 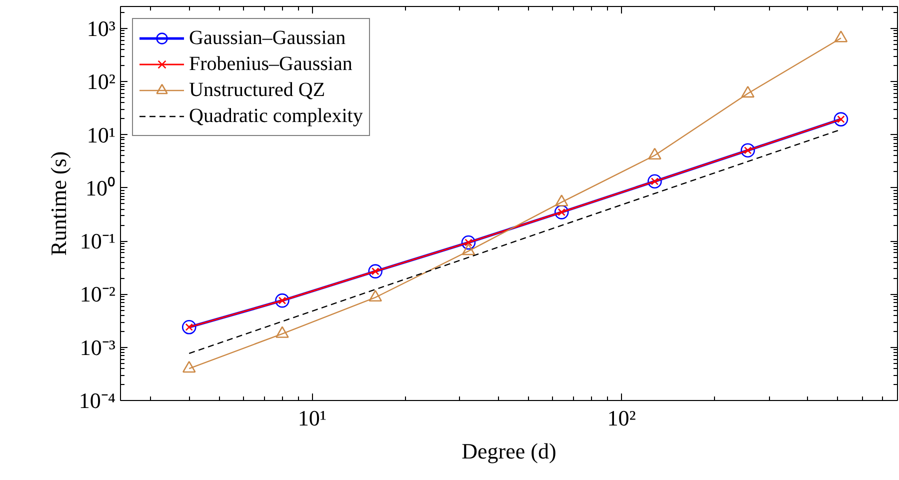 I want to click on y-axis-title: Runtime (s), so click(x=58, y=203).